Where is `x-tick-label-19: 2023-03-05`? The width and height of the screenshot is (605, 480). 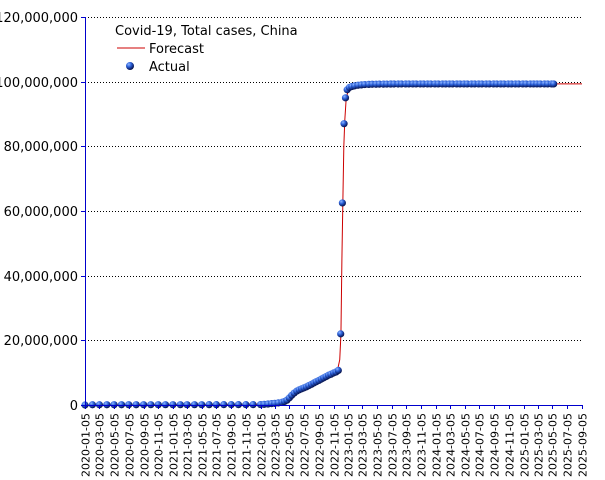
x-tick-label-19: 2023-03-05 is located at coordinates (363, 445).